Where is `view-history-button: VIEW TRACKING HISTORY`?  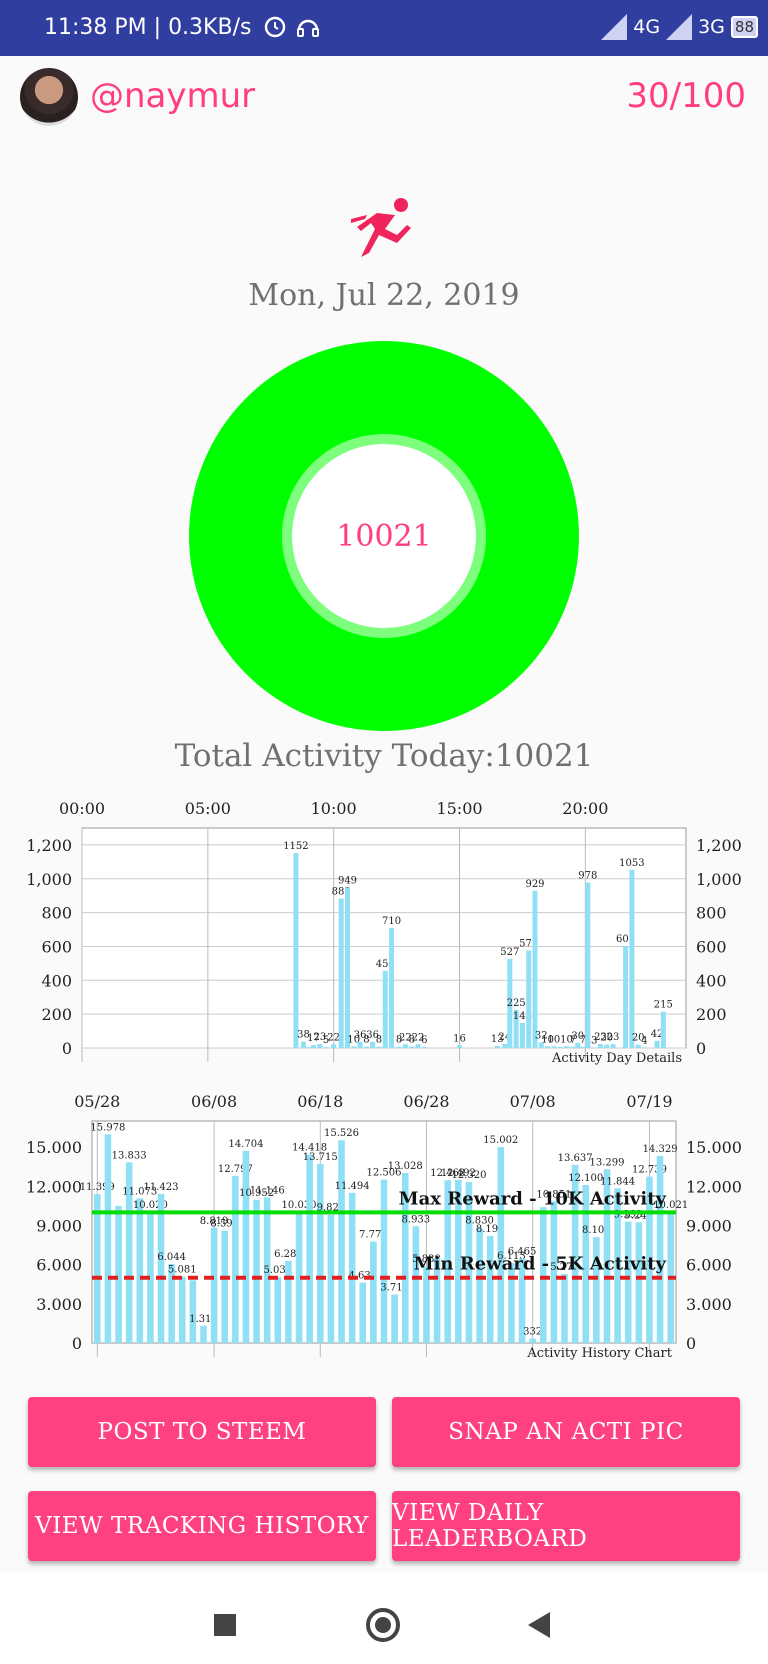
view-history-button: VIEW TRACKING HISTORY is located at coordinates (202, 1526).